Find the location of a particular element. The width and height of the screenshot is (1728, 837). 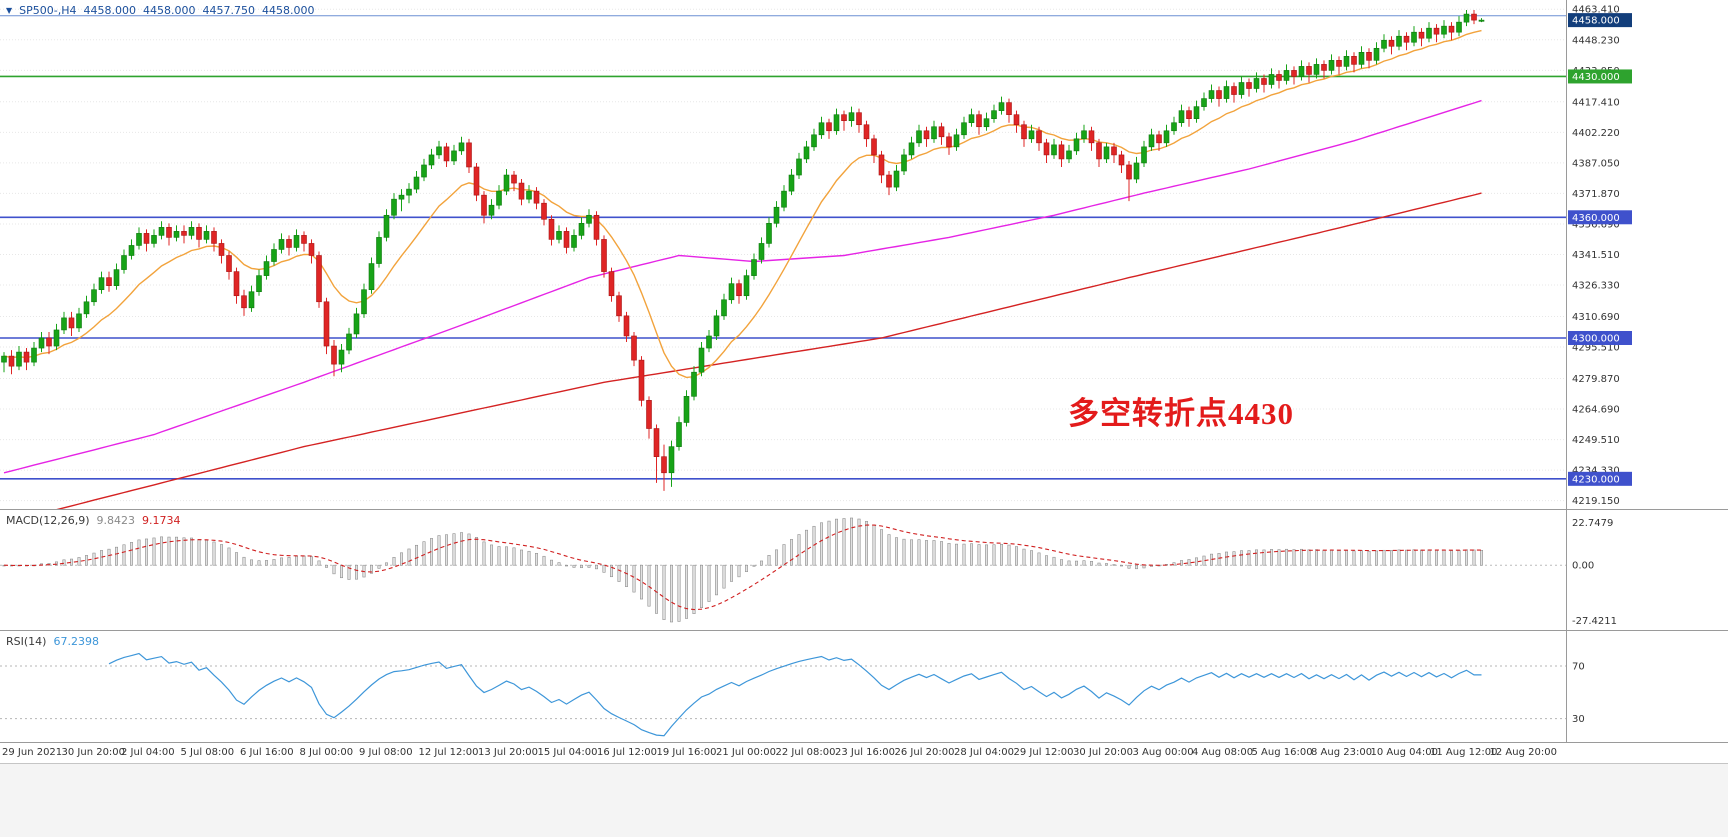

price-tag-label: 4430.000 is located at coordinates (1596, 77).